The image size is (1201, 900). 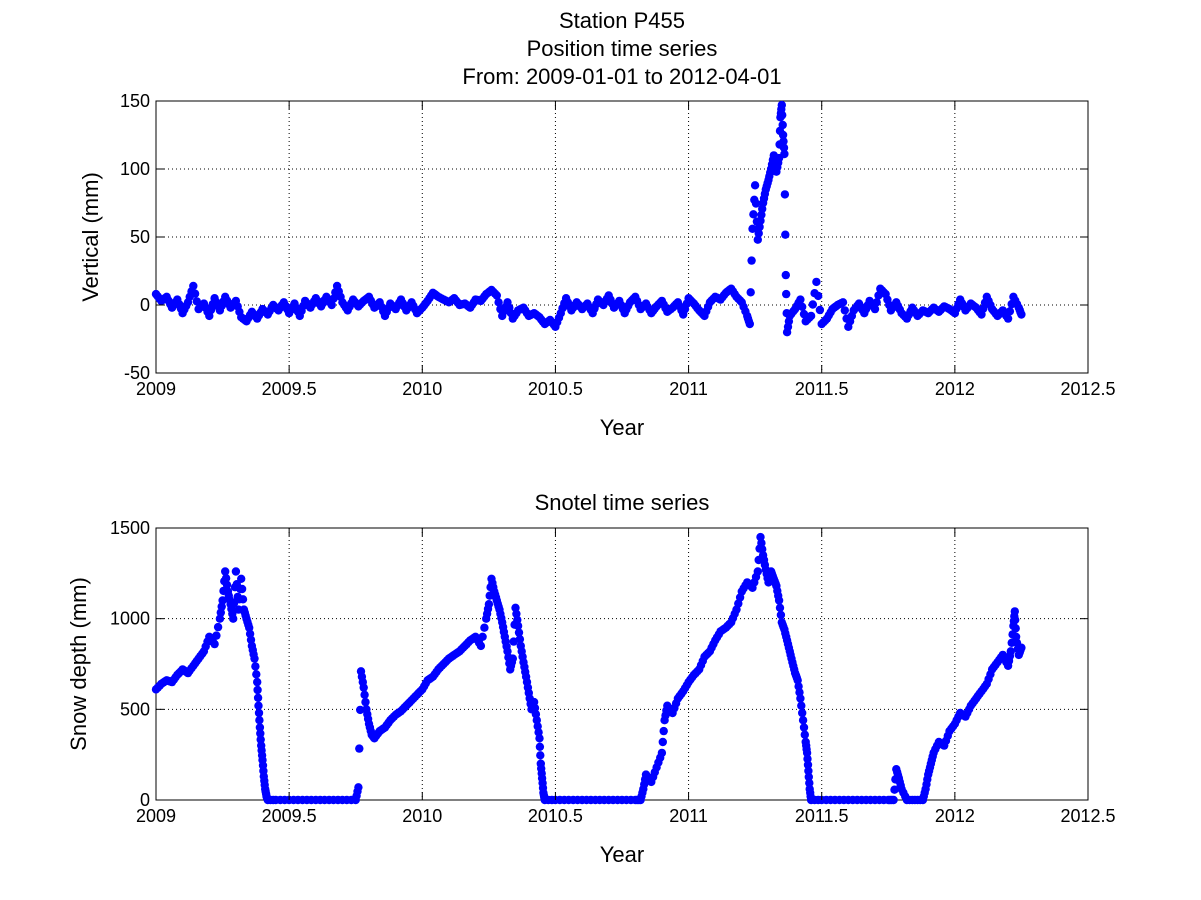 I want to click on y-tick-label: 1000, so click(x=130, y=619).